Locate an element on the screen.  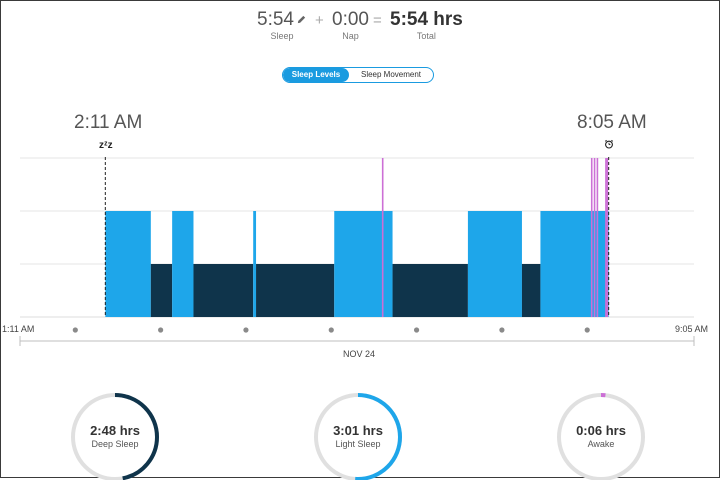
alarm-clock-icon is located at coordinates (609, 144).